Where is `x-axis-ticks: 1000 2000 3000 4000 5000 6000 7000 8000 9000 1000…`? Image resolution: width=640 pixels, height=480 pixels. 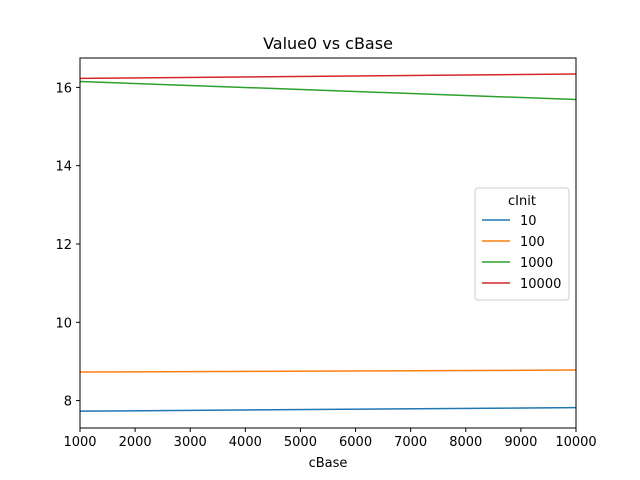
x-axis-ticks: 1000 2000 3000 4000 5000 6000 7000 8000 9000 1000… is located at coordinates (330, 439).